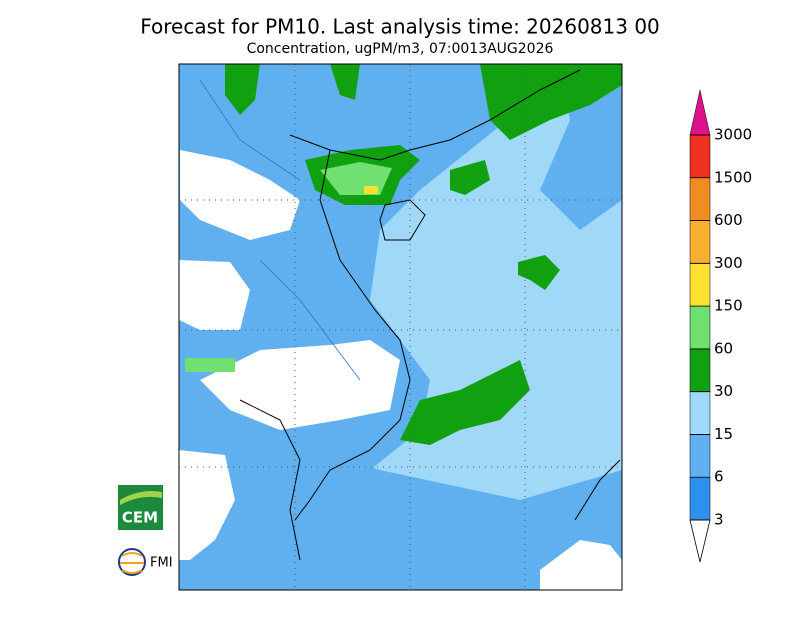  I want to click on fmi-logo-lines, so click(132, 563).